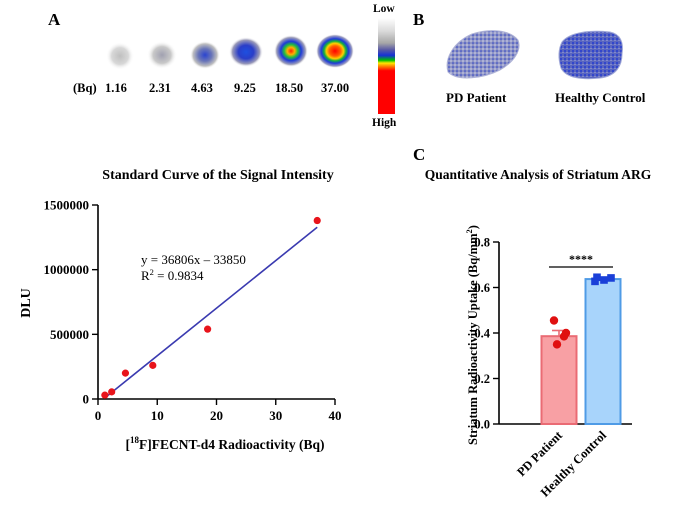 The image size is (685, 517). I want to click on bq-value: 18.50, so click(289, 88).